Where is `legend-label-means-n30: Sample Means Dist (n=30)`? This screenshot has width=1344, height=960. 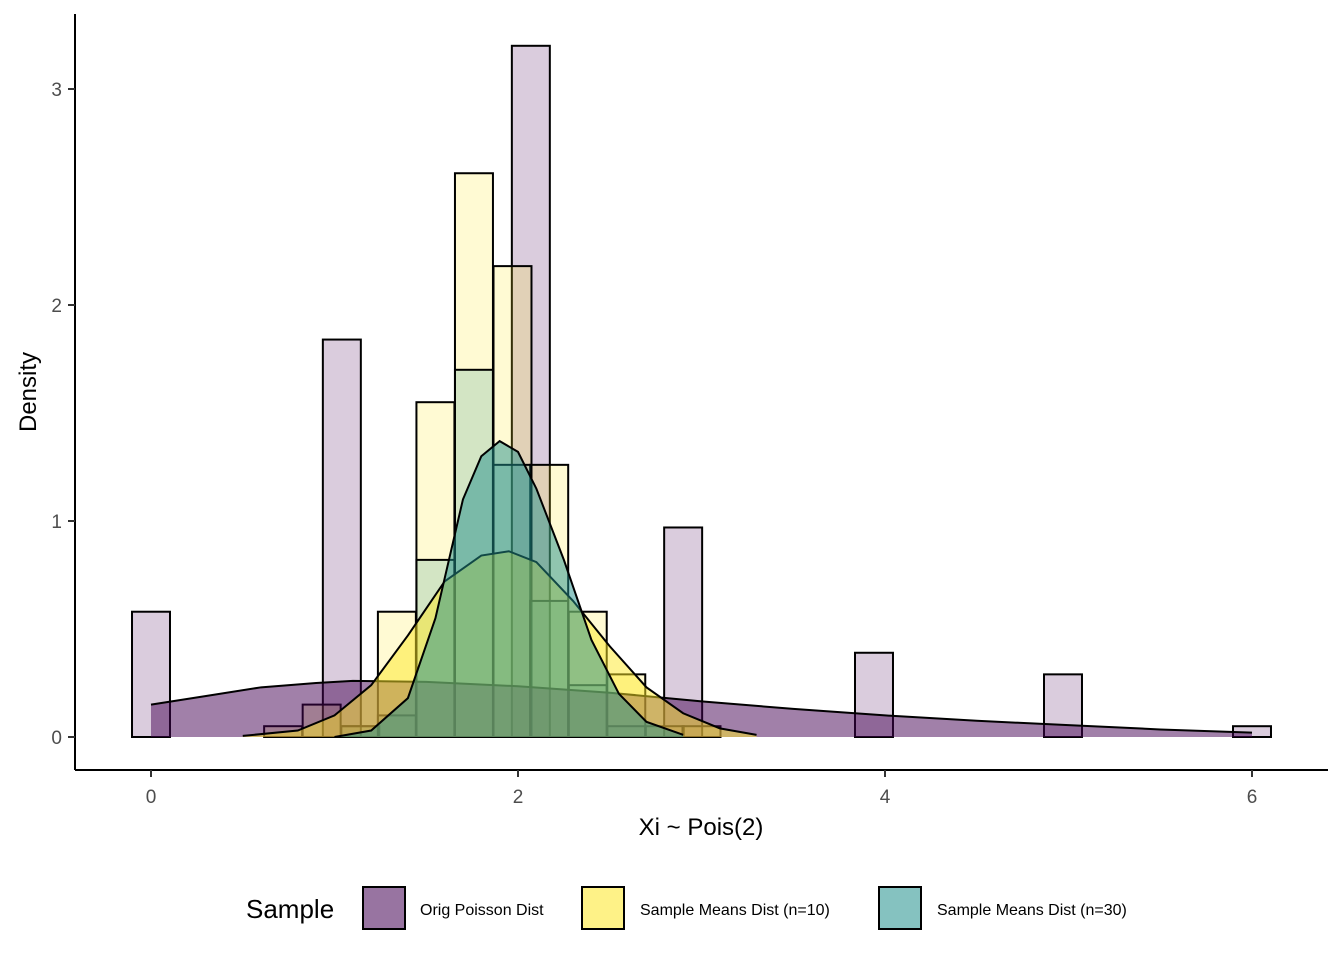
legend-label-means-n30: Sample Means Dist (n=30) is located at coordinates (1032, 910).